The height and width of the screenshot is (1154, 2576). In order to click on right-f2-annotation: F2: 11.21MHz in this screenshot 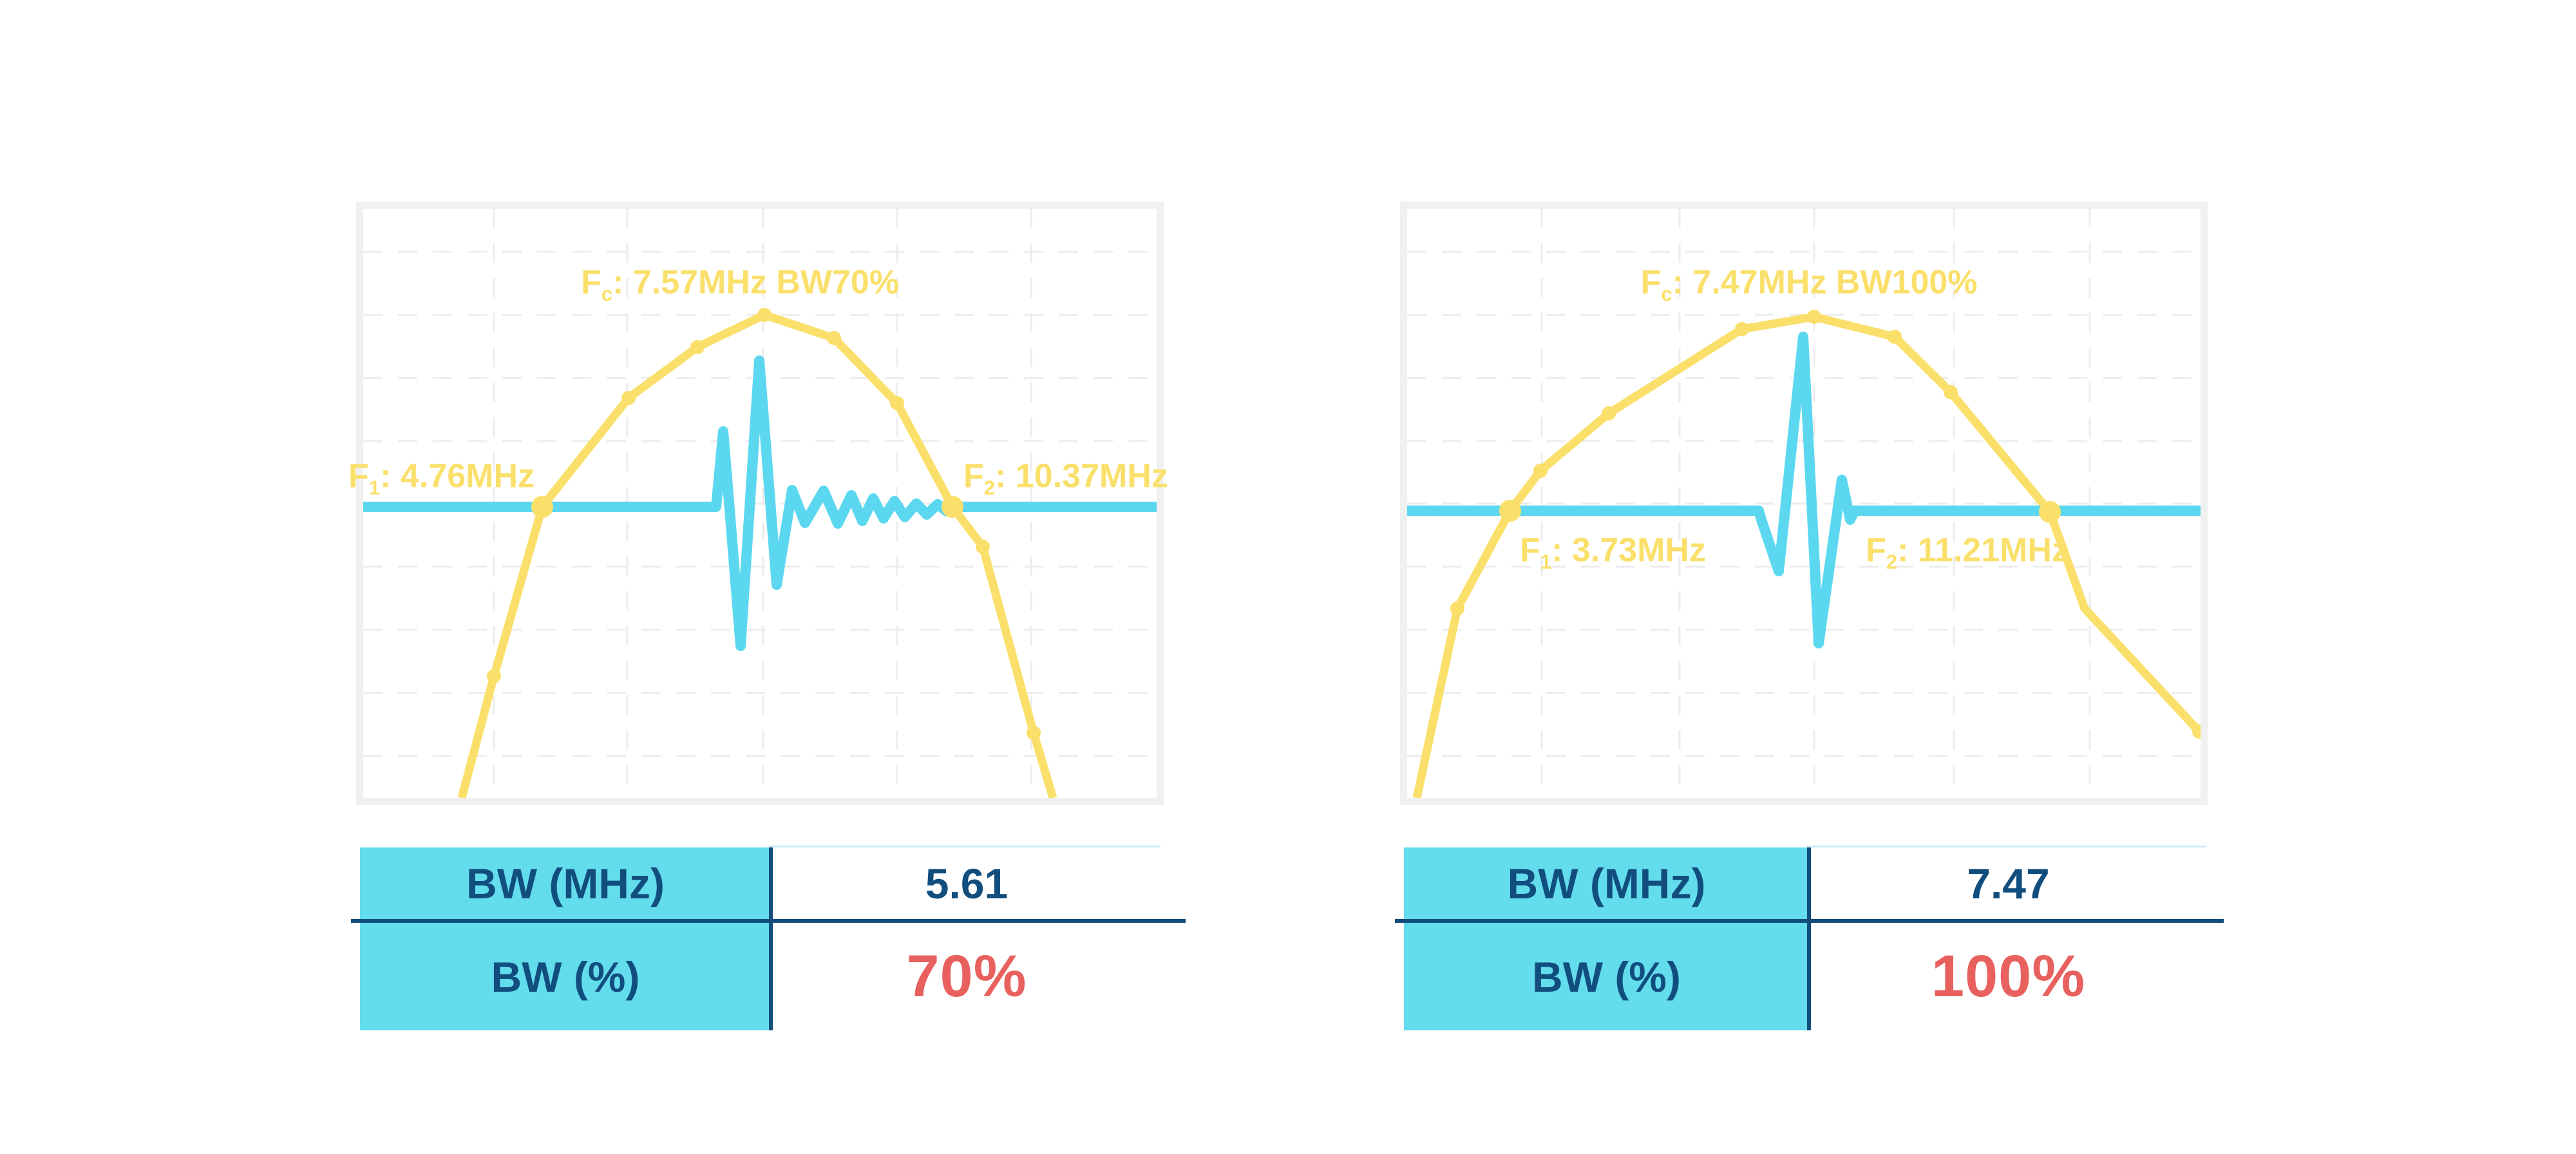, I will do `click(1967, 551)`.